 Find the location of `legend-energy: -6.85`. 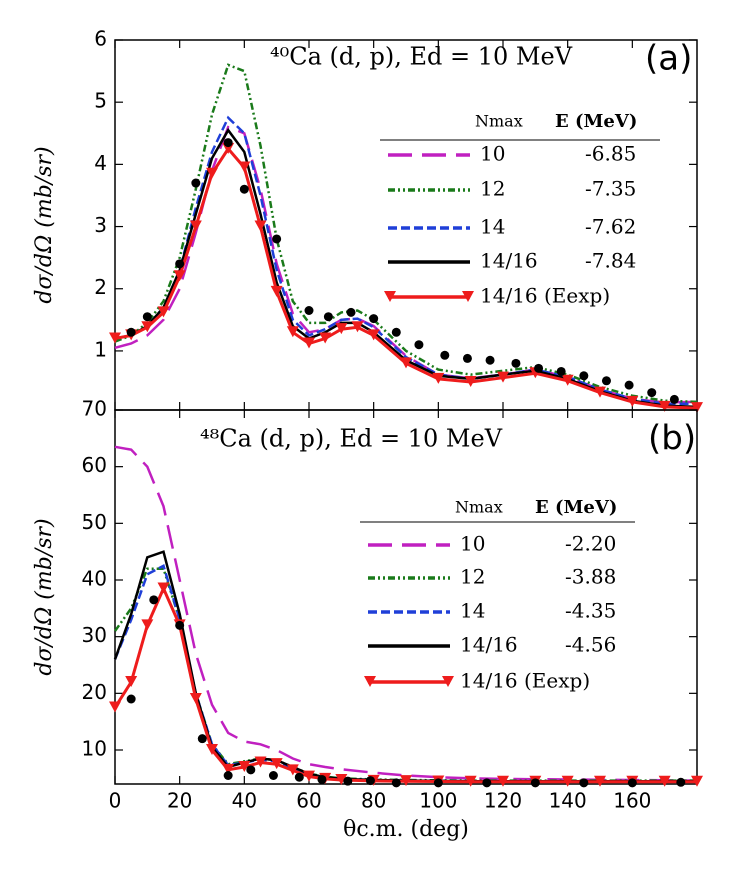

legend-energy: -6.85 is located at coordinates (610, 154).